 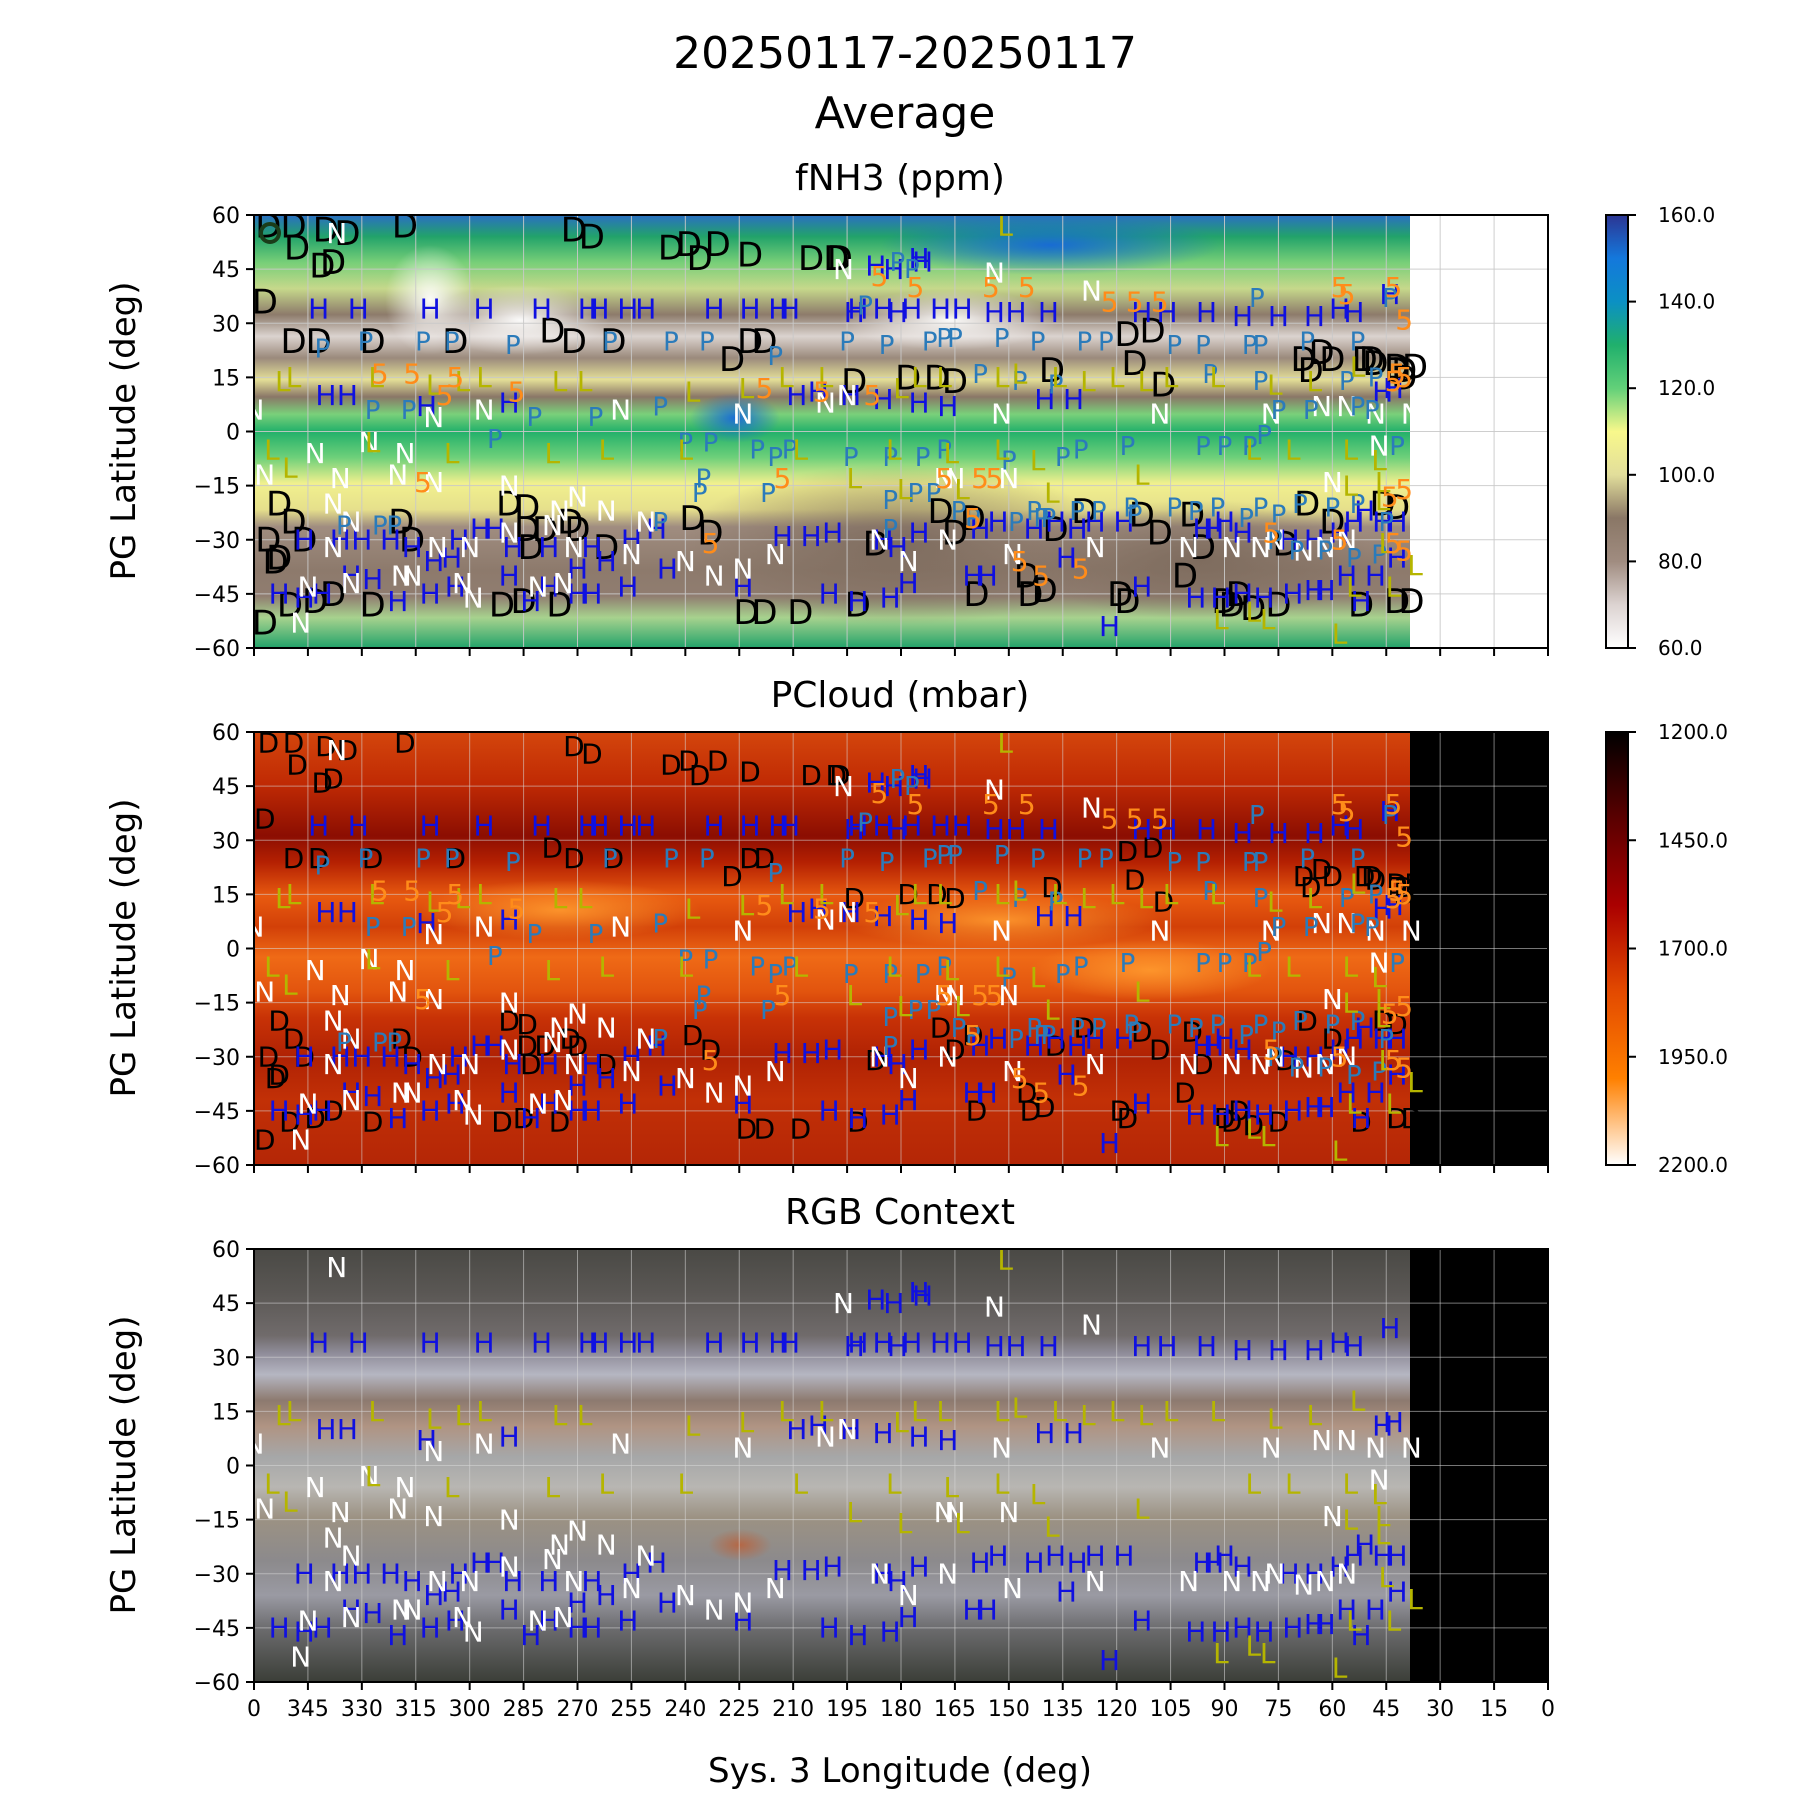 I want to click on xtick-label: 315, so click(x=416, y=1709).